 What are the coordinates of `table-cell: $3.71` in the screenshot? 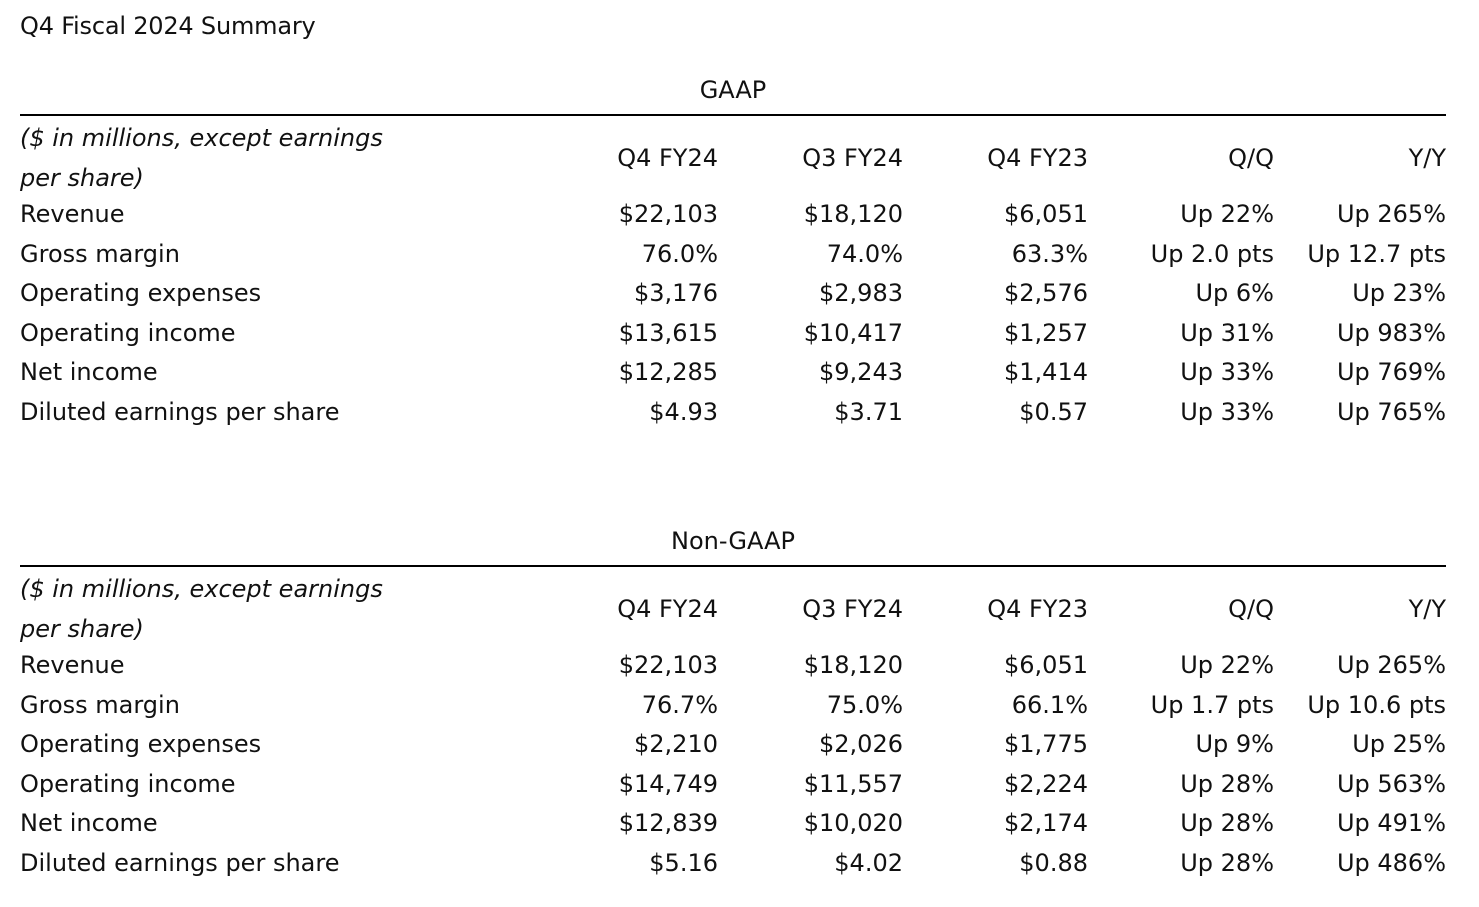 It's located at (868, 412).